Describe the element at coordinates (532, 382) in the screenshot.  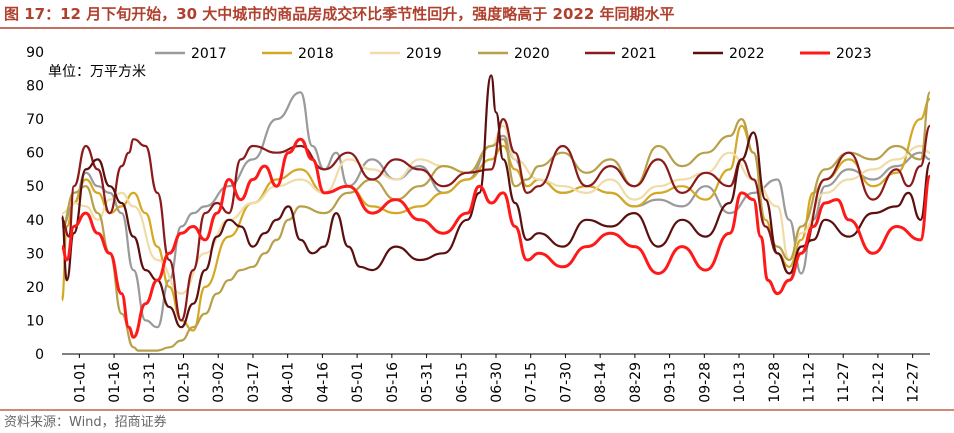
I see `x-tick-label: 07-15` at that location.